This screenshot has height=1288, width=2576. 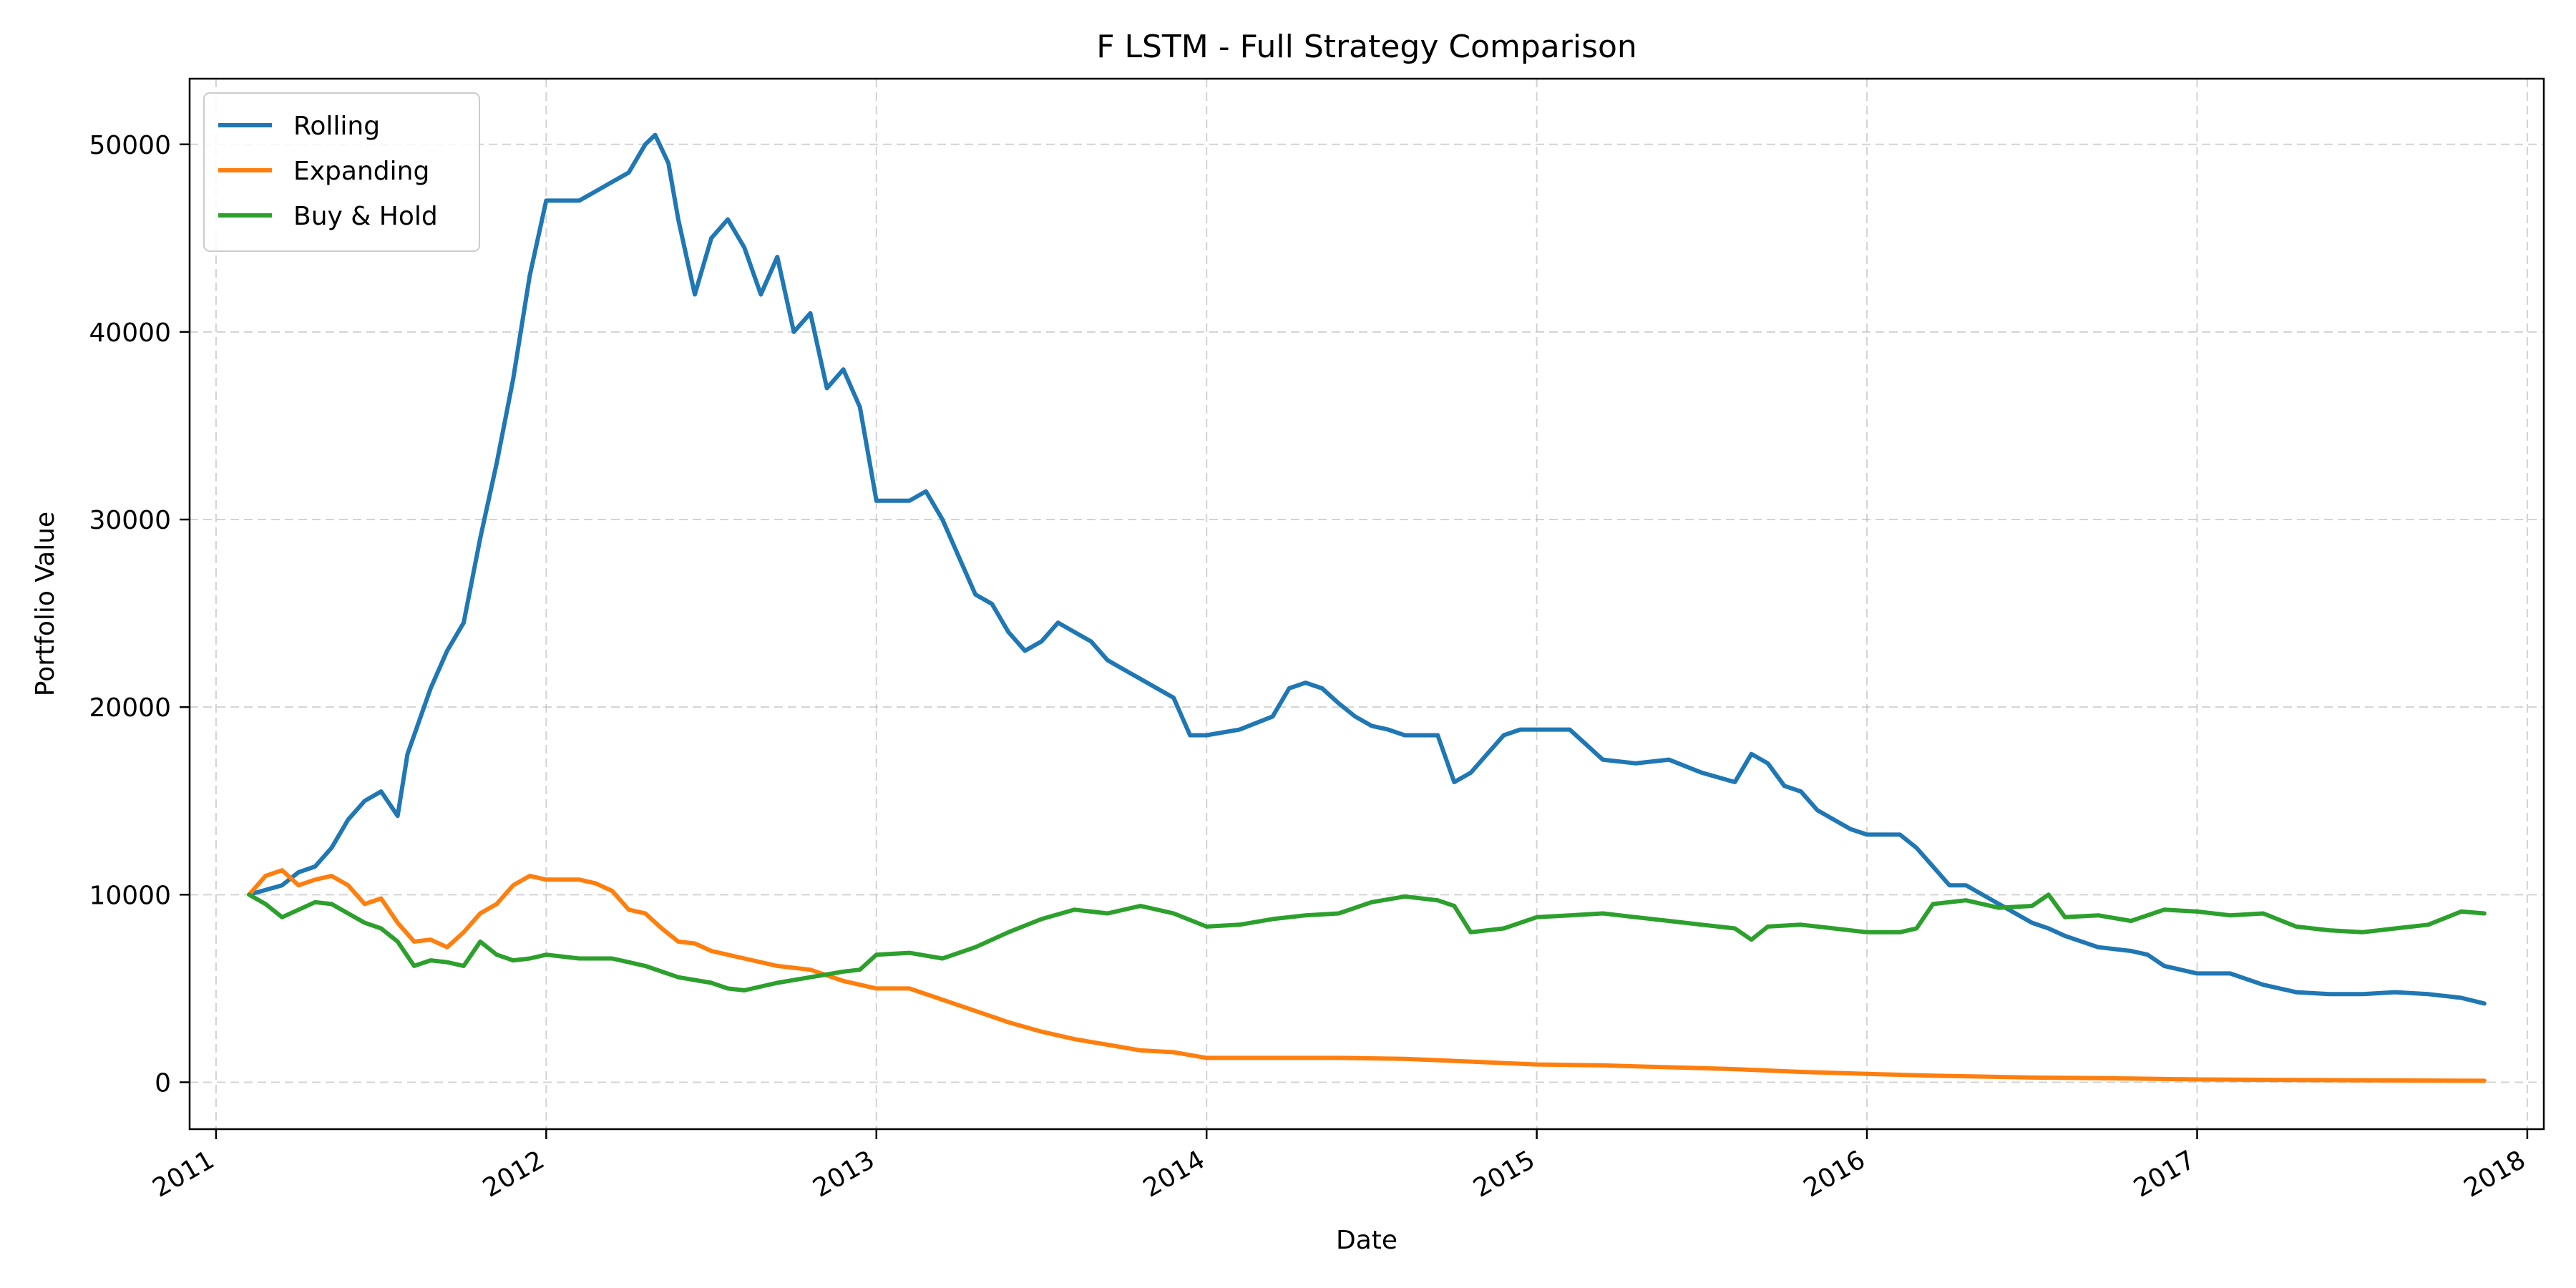 What do you see at coordinates (361, 171) in the screenshot?
I see `legend-label: Expanding` at bounding box center [361, 171].